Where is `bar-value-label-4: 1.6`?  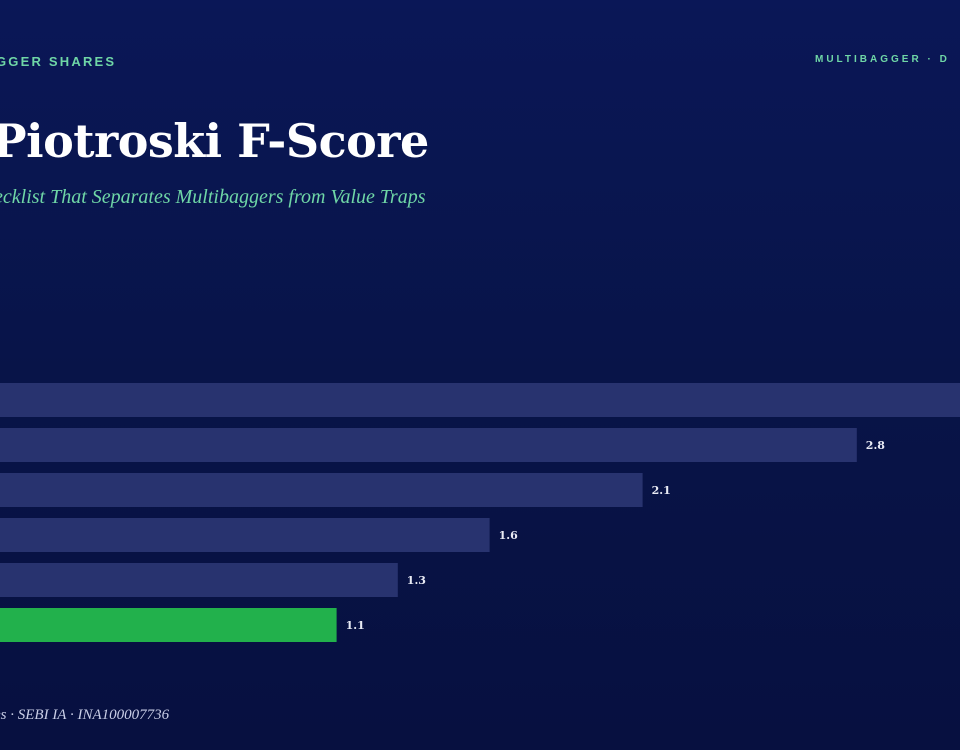 bar-value-label-4: 1.6 is located at coordinates (508, 535).